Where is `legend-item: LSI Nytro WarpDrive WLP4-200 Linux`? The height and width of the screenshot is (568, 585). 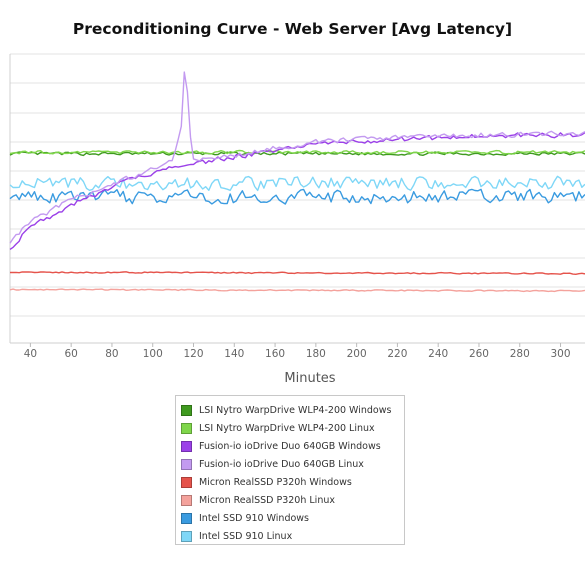 legend-item: LSI Nytro WarpDrive WLP4-200 Linux is located at coordinates (292, 428).